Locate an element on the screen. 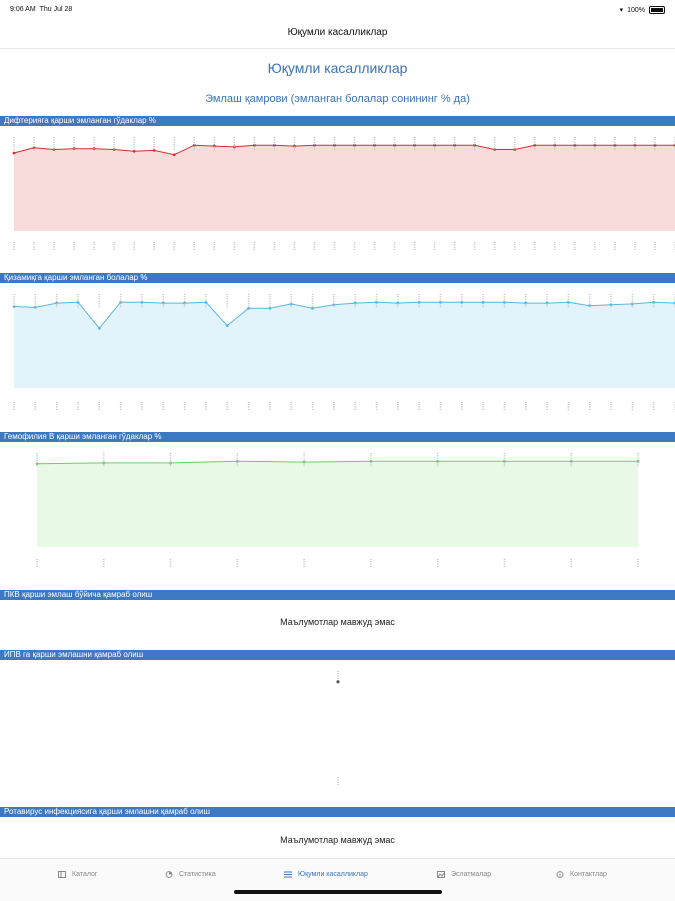 Image resolution: width=675 pixels, height=901 pixels. section-header-pcv: ПКВ қарши эмлаш бўйича қамраб олиш is located at coordinates (337, 595).